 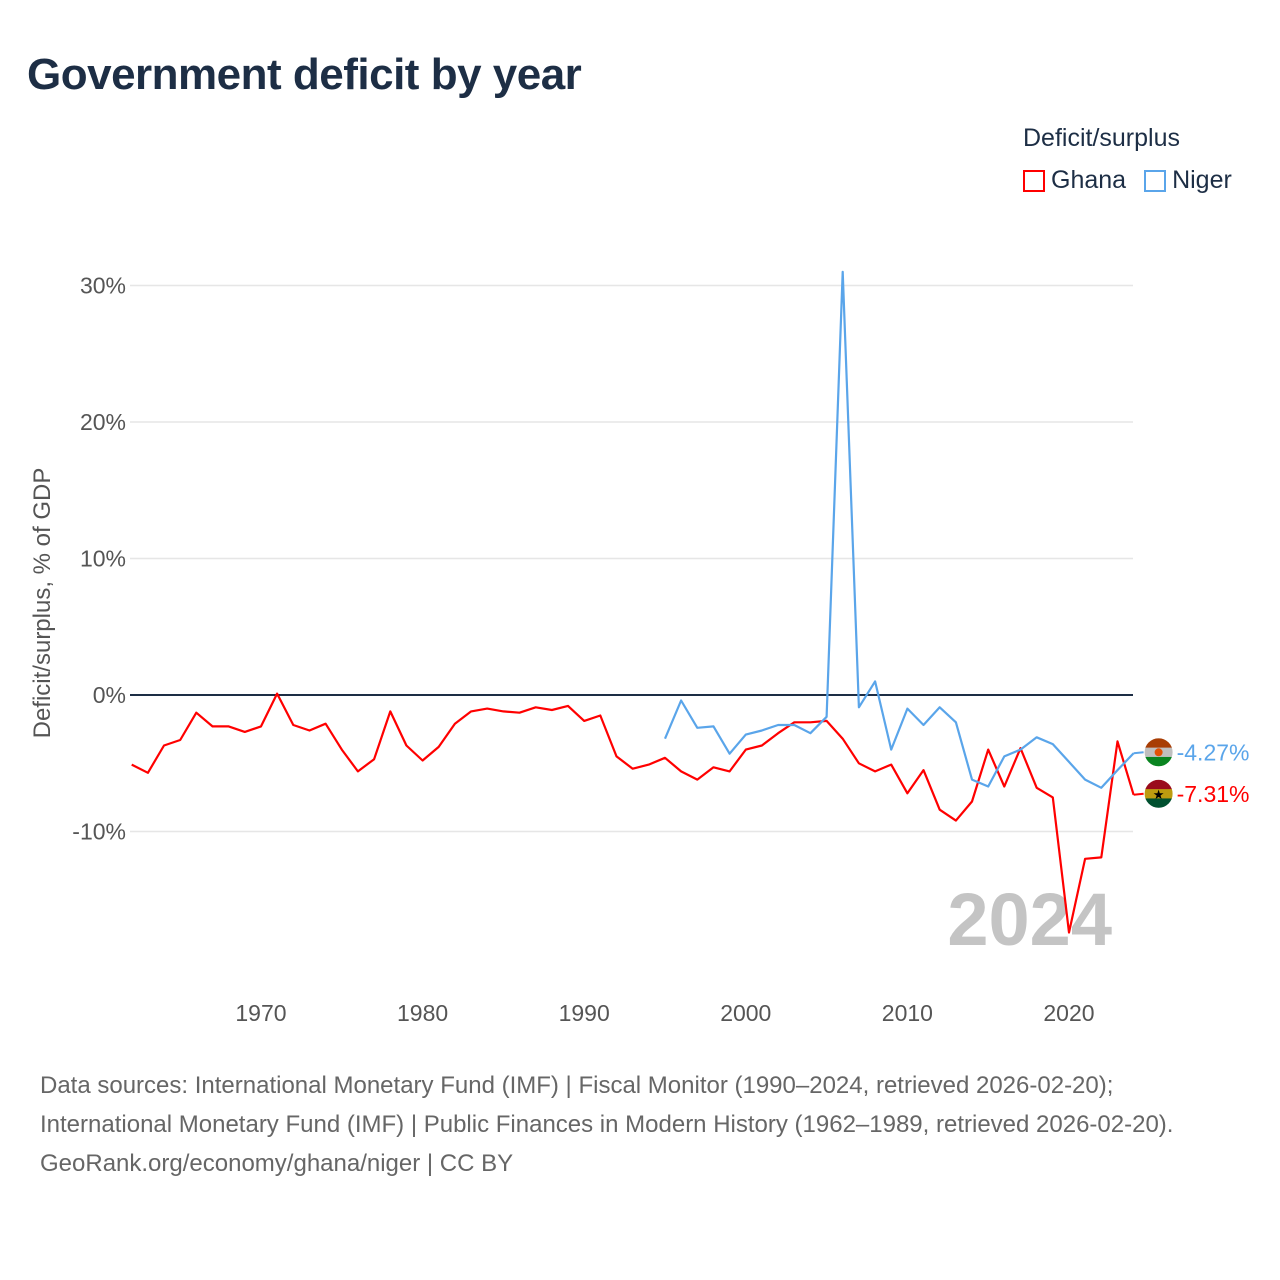 I want to click on legend-item-ghana: Ghana, so click(x=1074, y=180).